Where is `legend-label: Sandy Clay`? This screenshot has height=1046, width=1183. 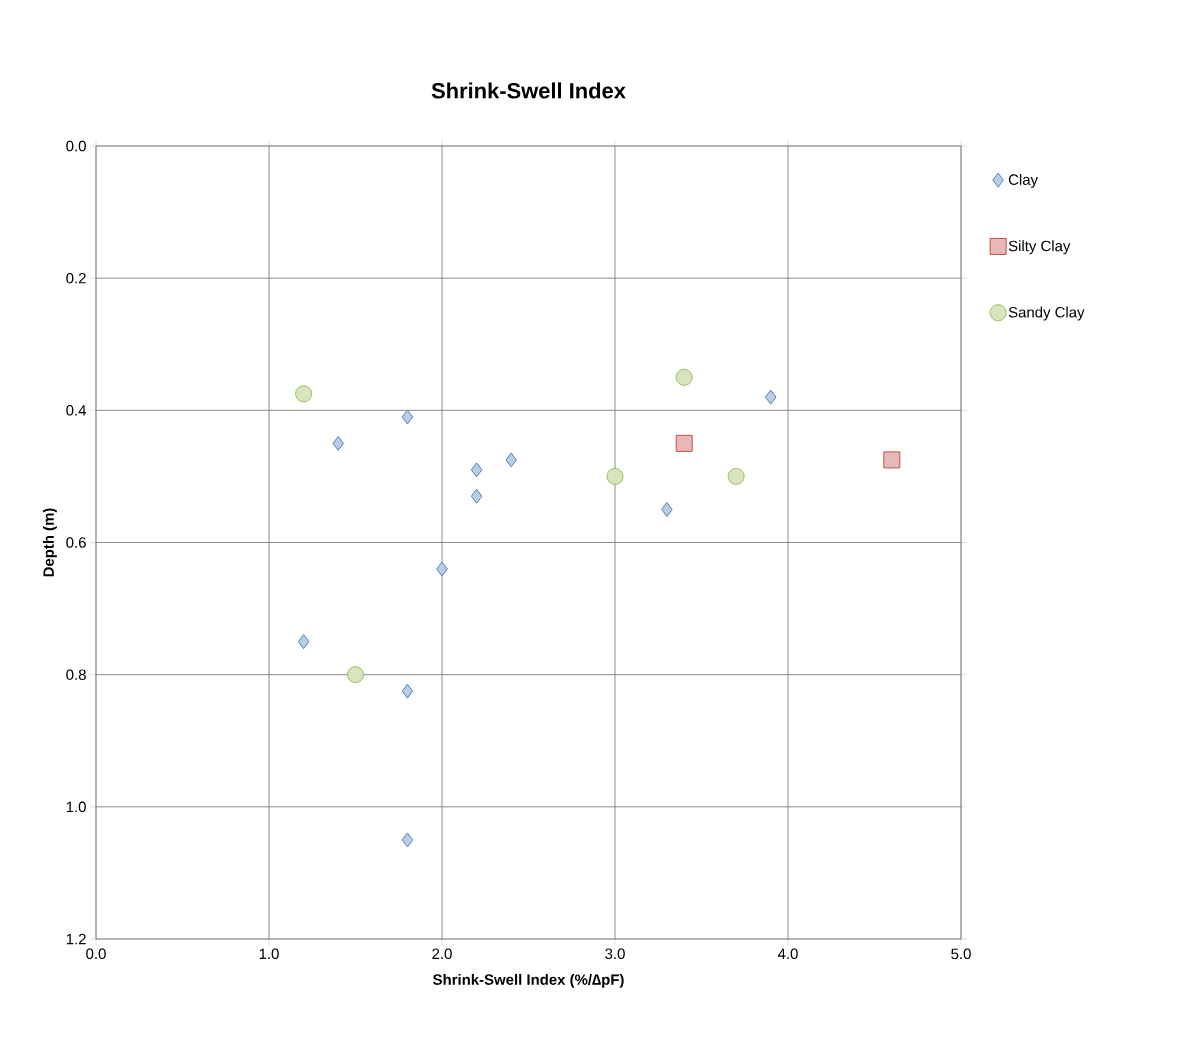
legend-label: Sandy Clay is located at coordinates (1046, 313).